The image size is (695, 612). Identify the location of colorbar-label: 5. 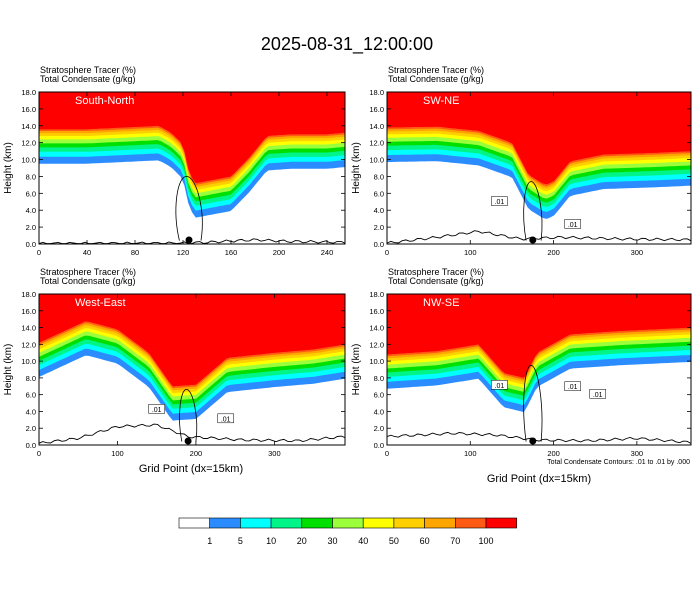
(240, 541).